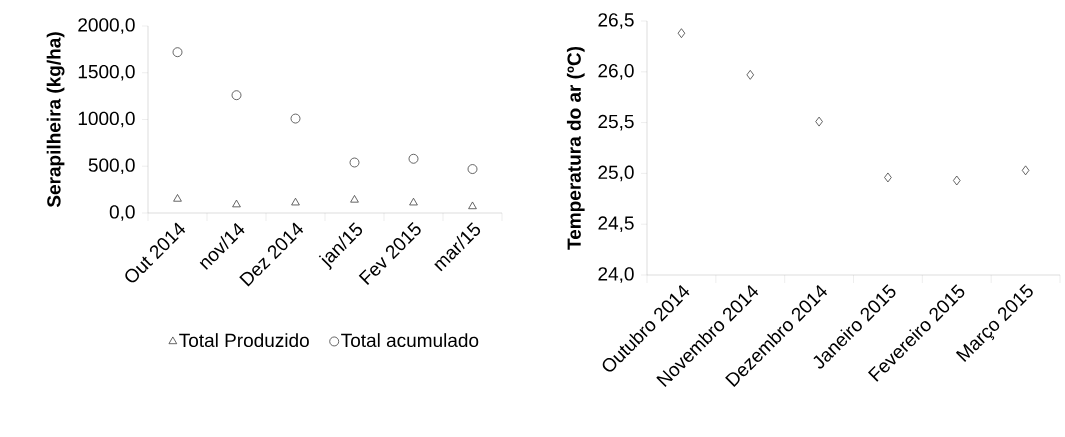  What do you see at coordinates (106, 72) in the screenshot?
I see `y-tick-label: 1500,0` at bounding box center [106, 72].